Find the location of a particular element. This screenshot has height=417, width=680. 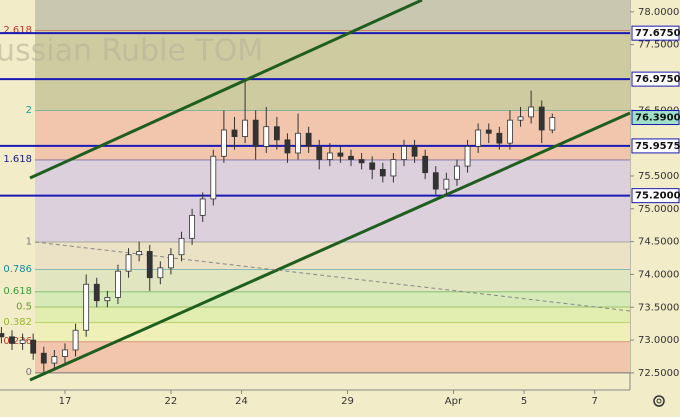

y-tick-label: 74.5000 is located at coordinates (658, 242).